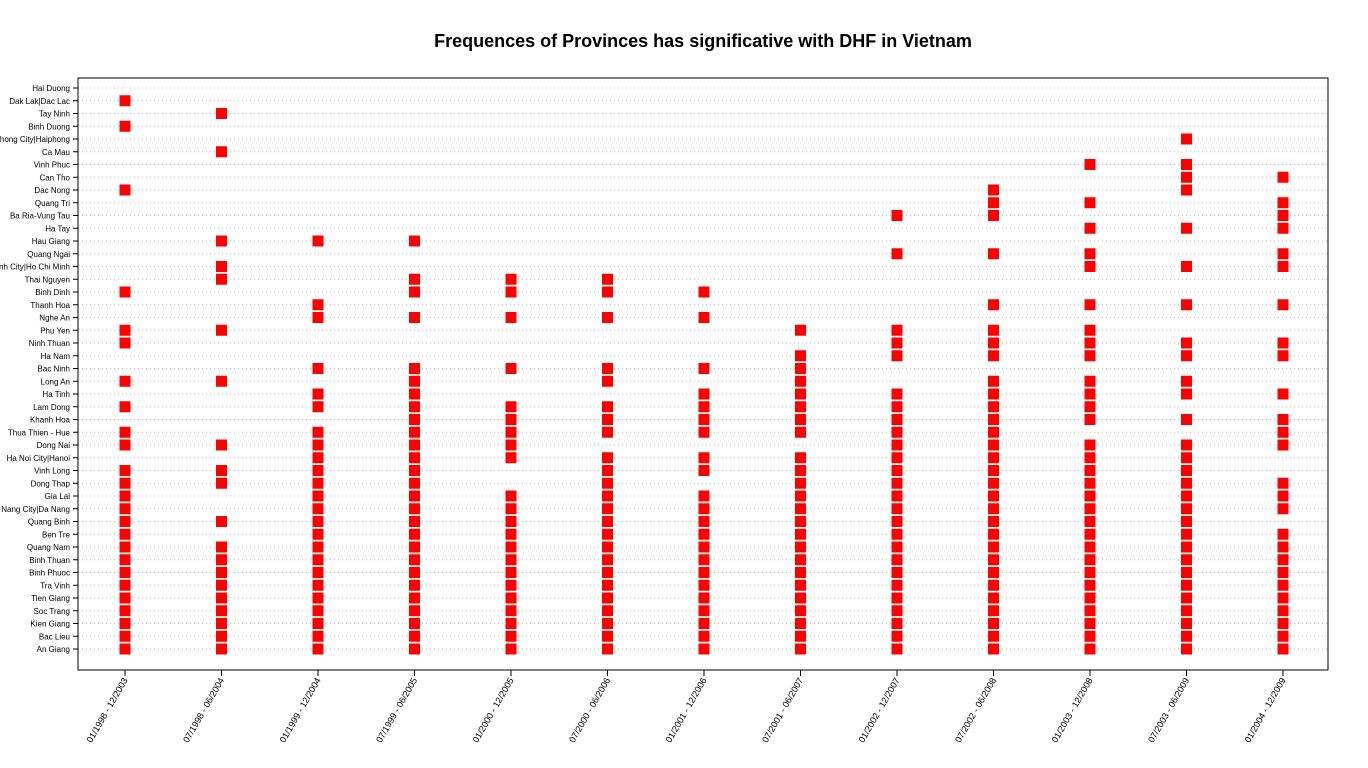  I want to click on y-tick-label: Ha Tinh, so click(56, 394).